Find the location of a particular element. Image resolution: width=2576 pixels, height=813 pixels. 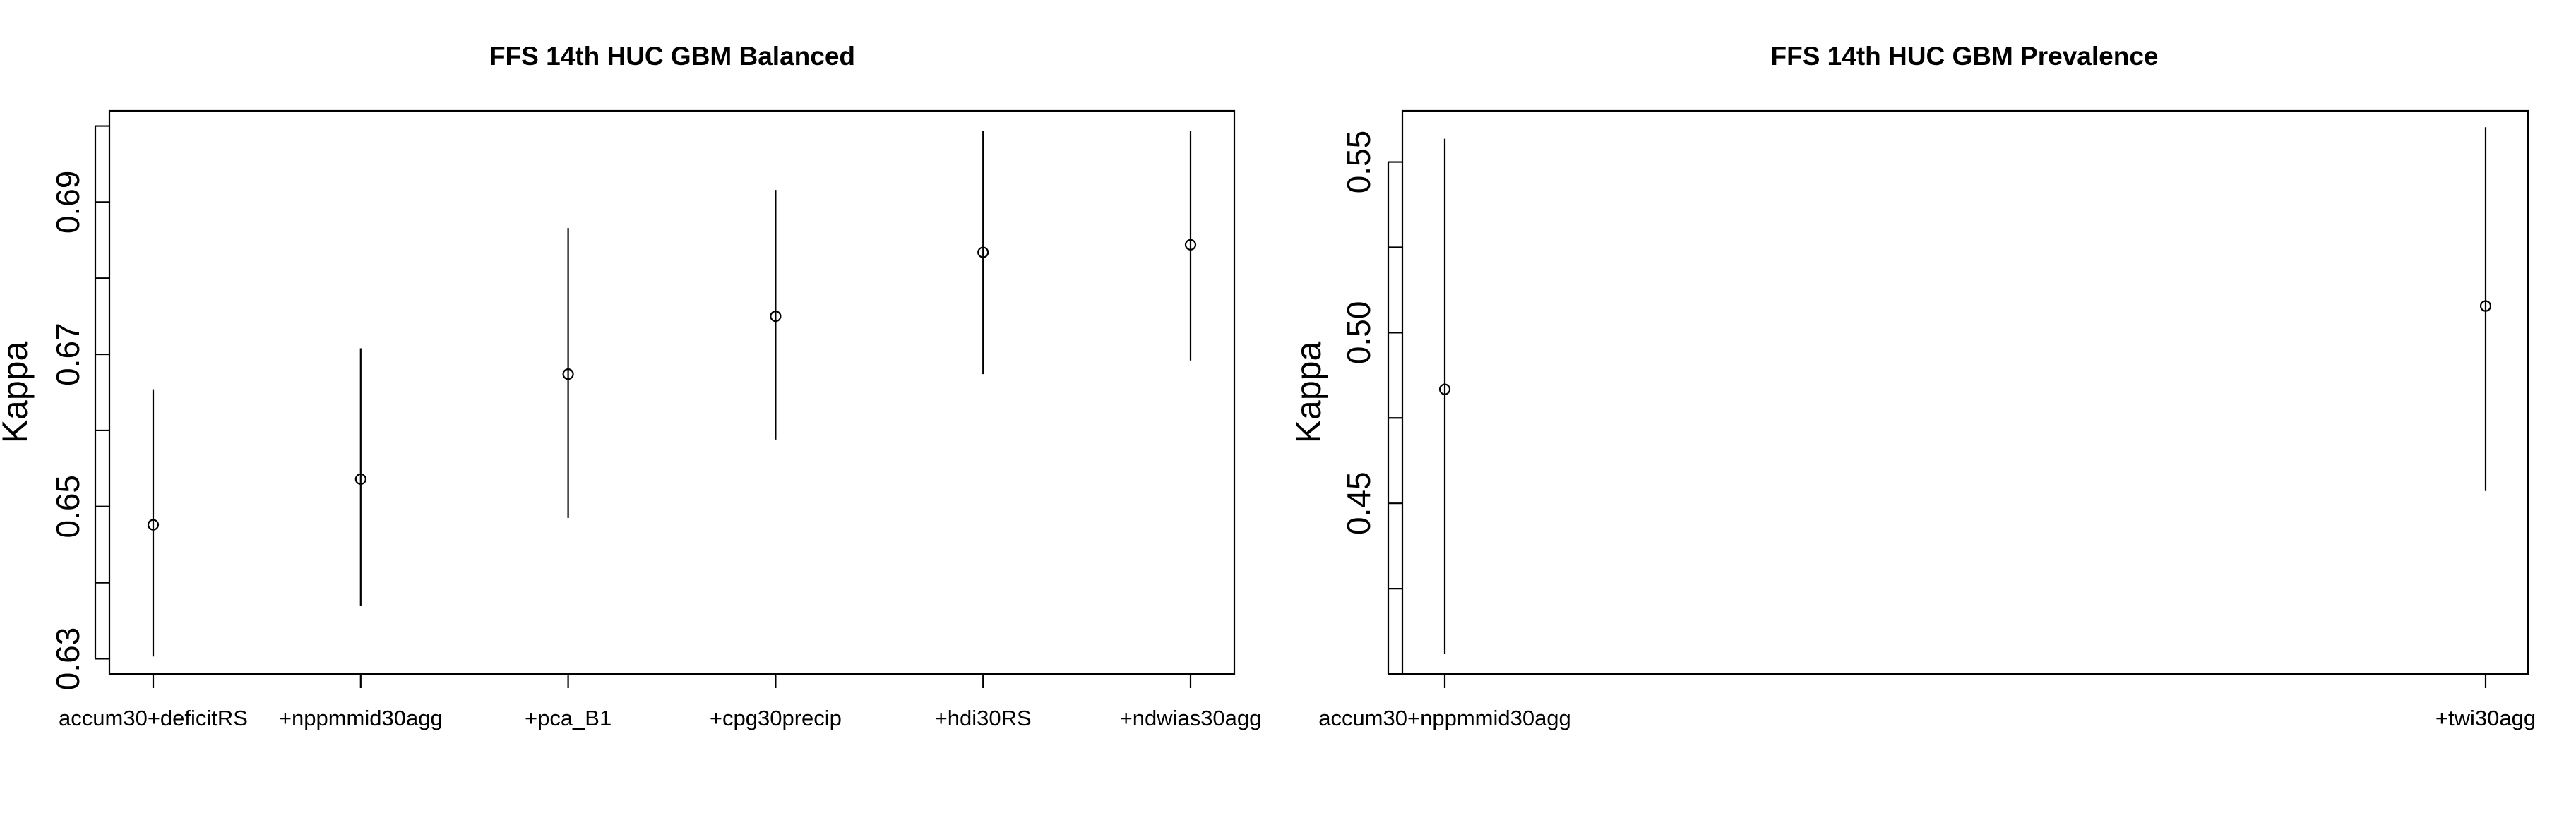

chart-title: FFS 14th HUC GBM Balanced is located at coordinates (672, 56).